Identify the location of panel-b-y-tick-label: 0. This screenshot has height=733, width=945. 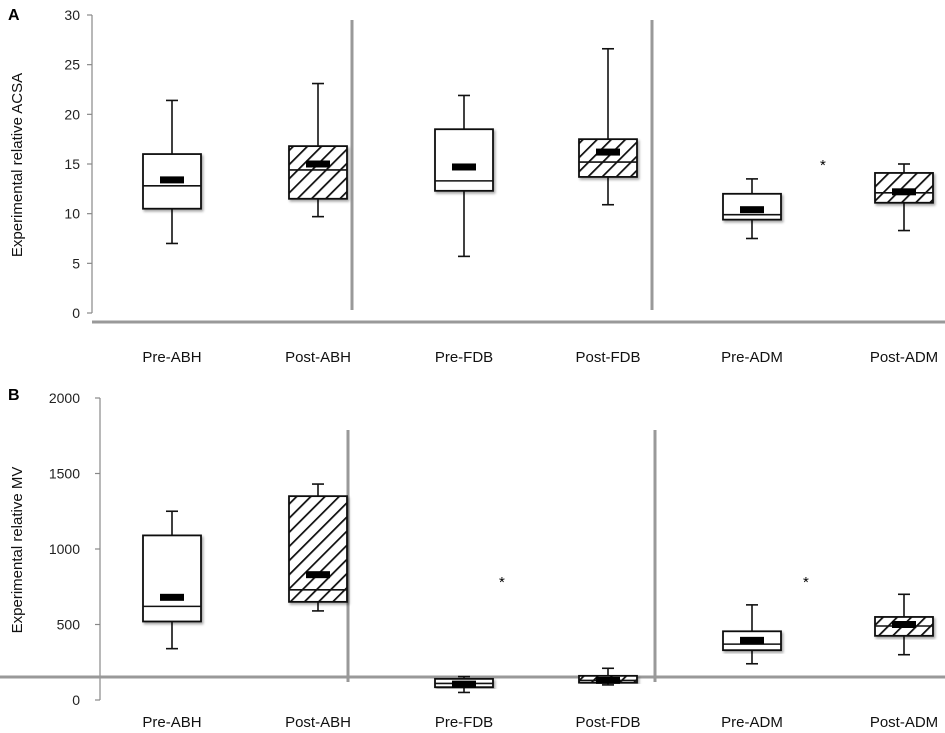
(76, 700).